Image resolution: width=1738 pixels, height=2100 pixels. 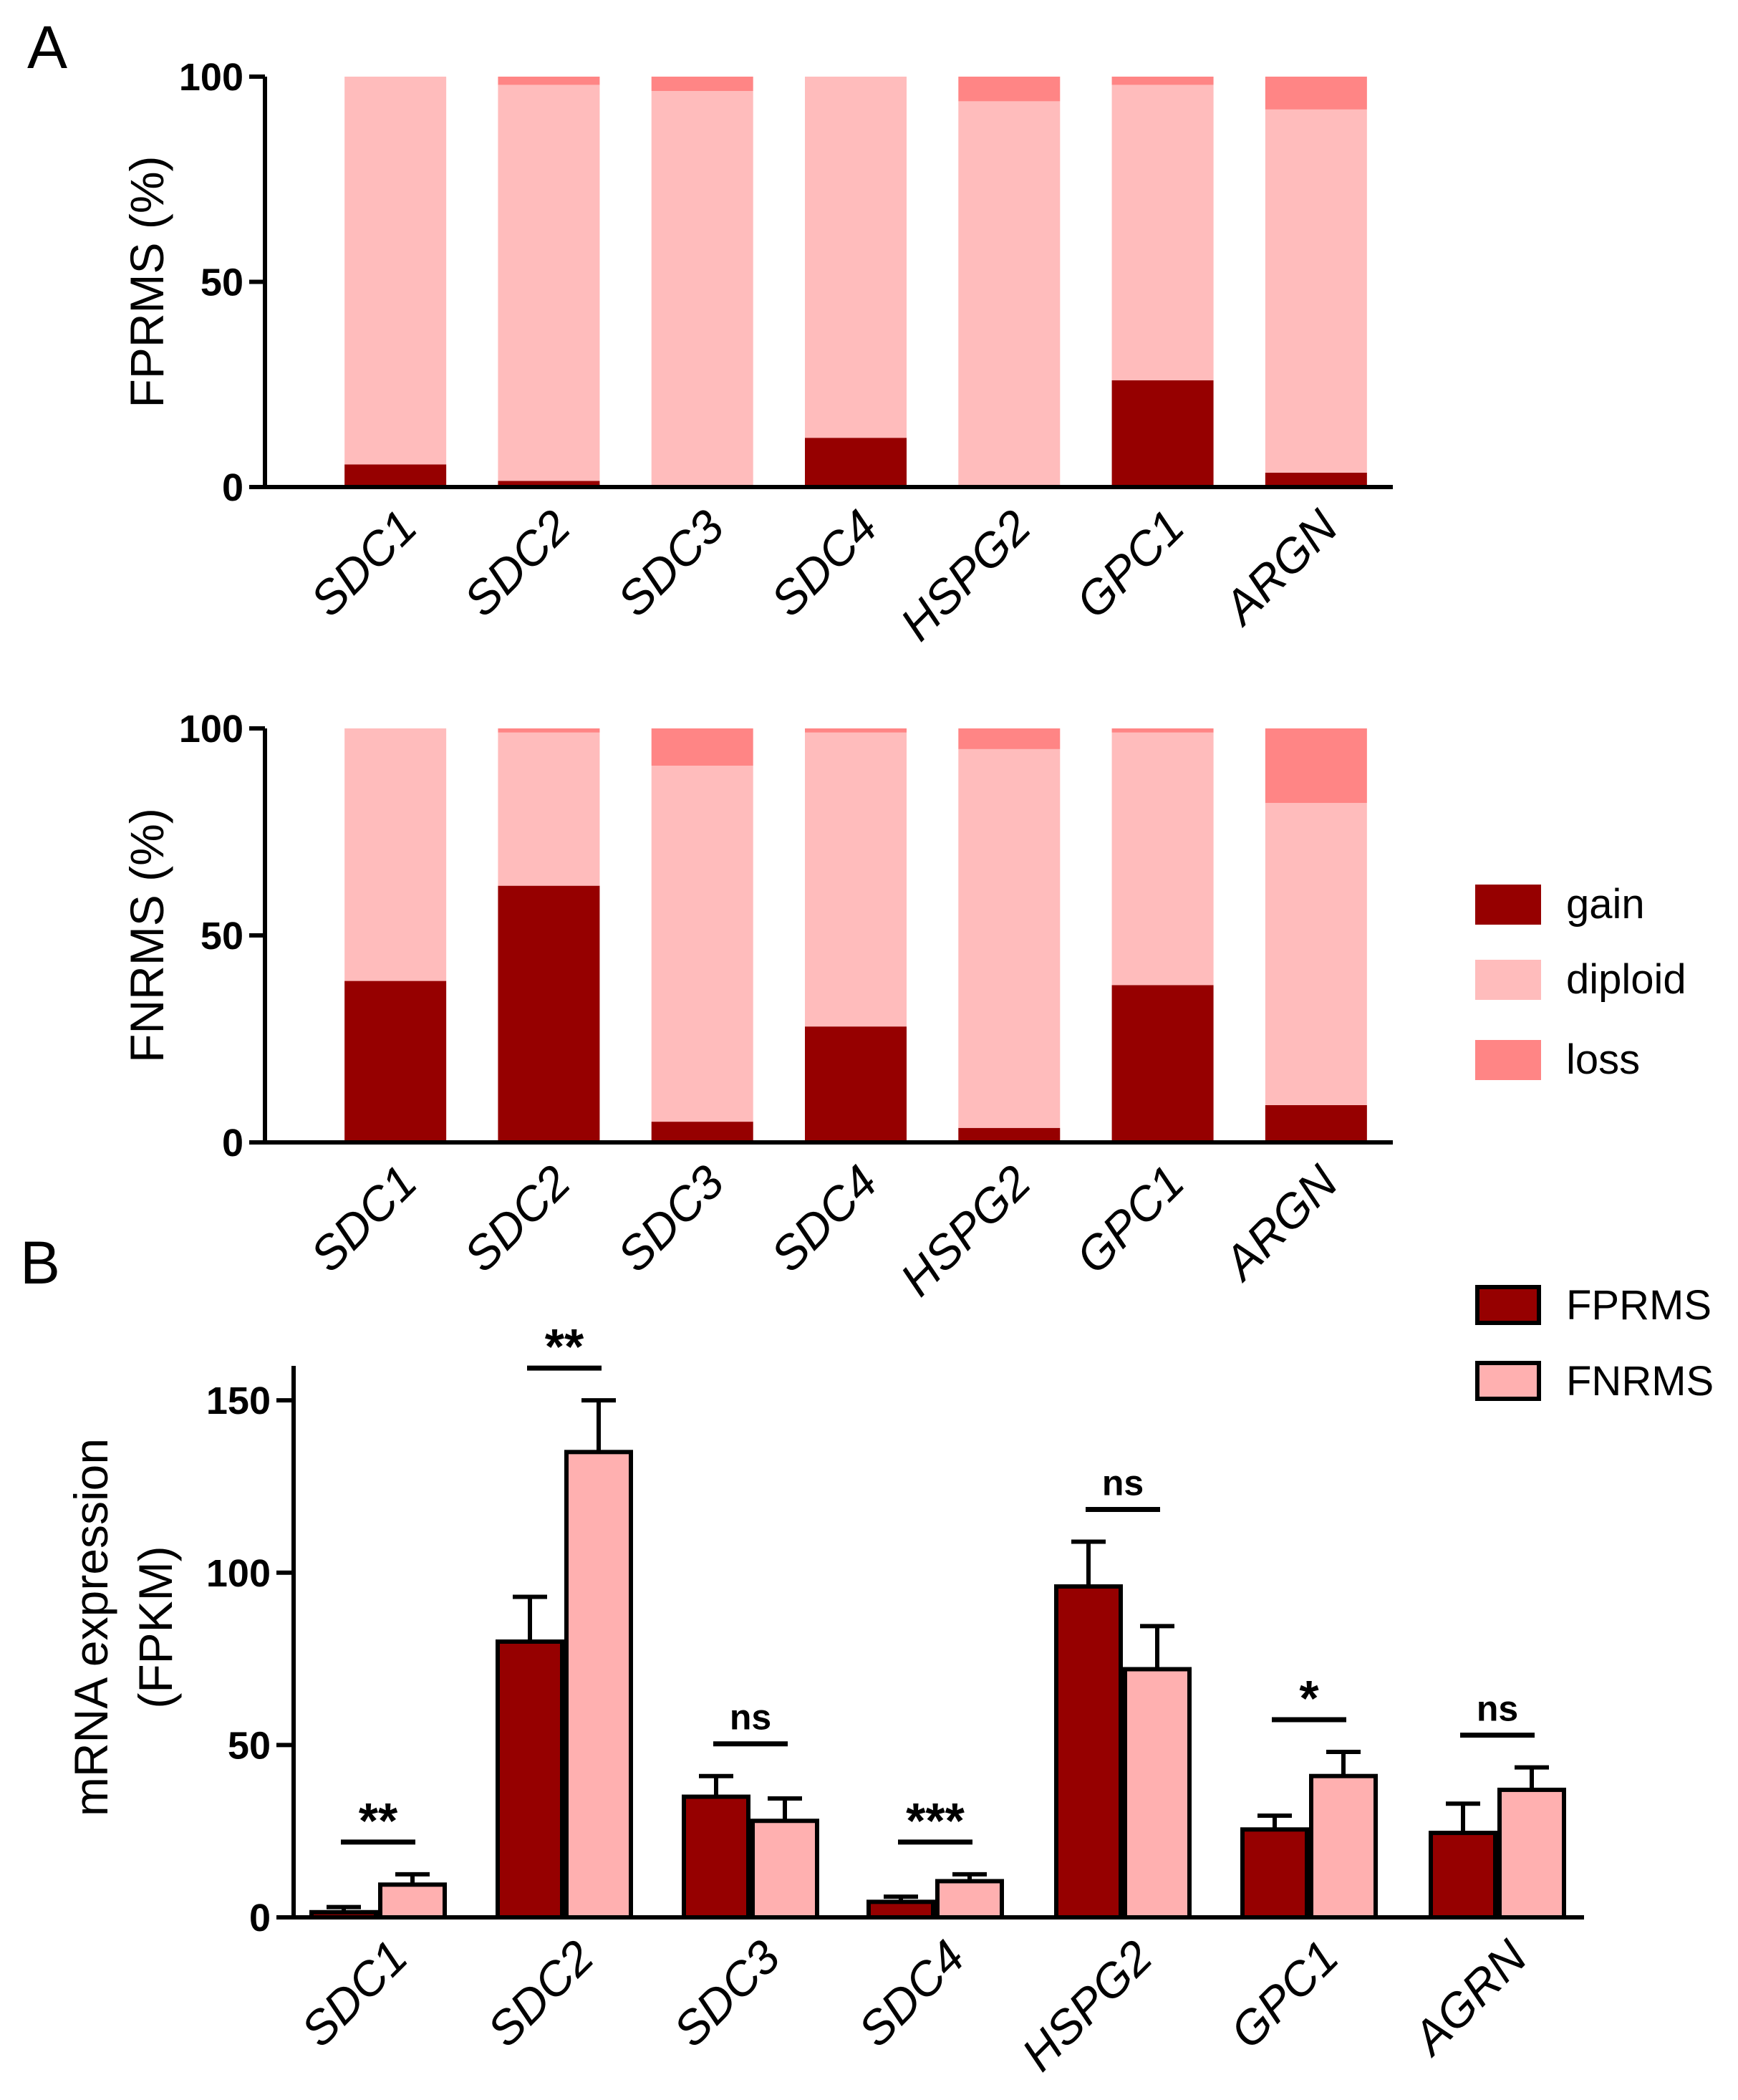 What do you see at coordinates (1605, 904) in the screenshot?
I see `legend-label-gain: gain` at bounding box center [1605, 904].